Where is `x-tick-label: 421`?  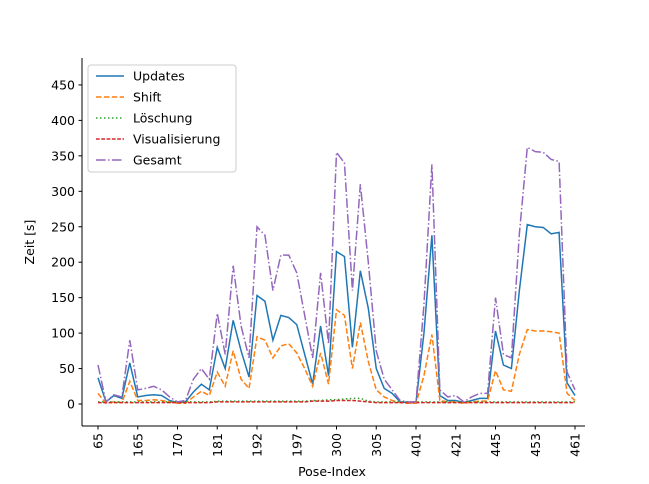 x-tick-label: 421 is located at coordinates (455, 445).